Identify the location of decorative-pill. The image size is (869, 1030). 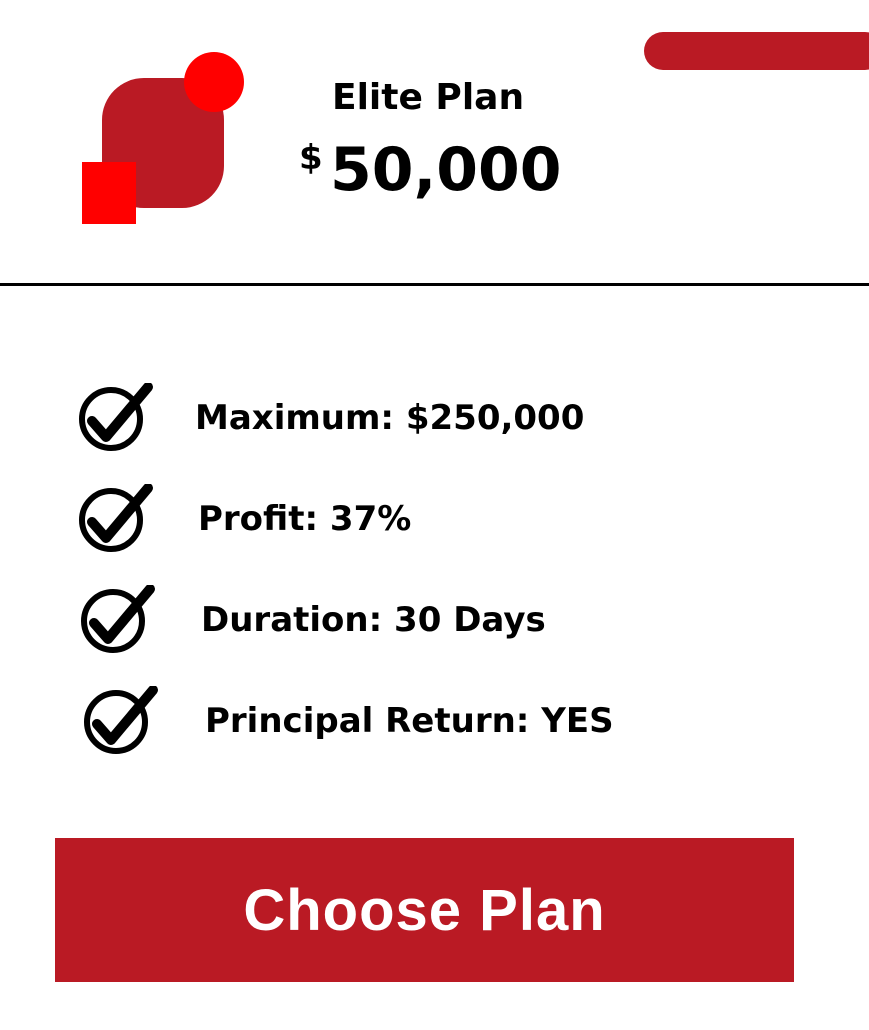
(756, 51).